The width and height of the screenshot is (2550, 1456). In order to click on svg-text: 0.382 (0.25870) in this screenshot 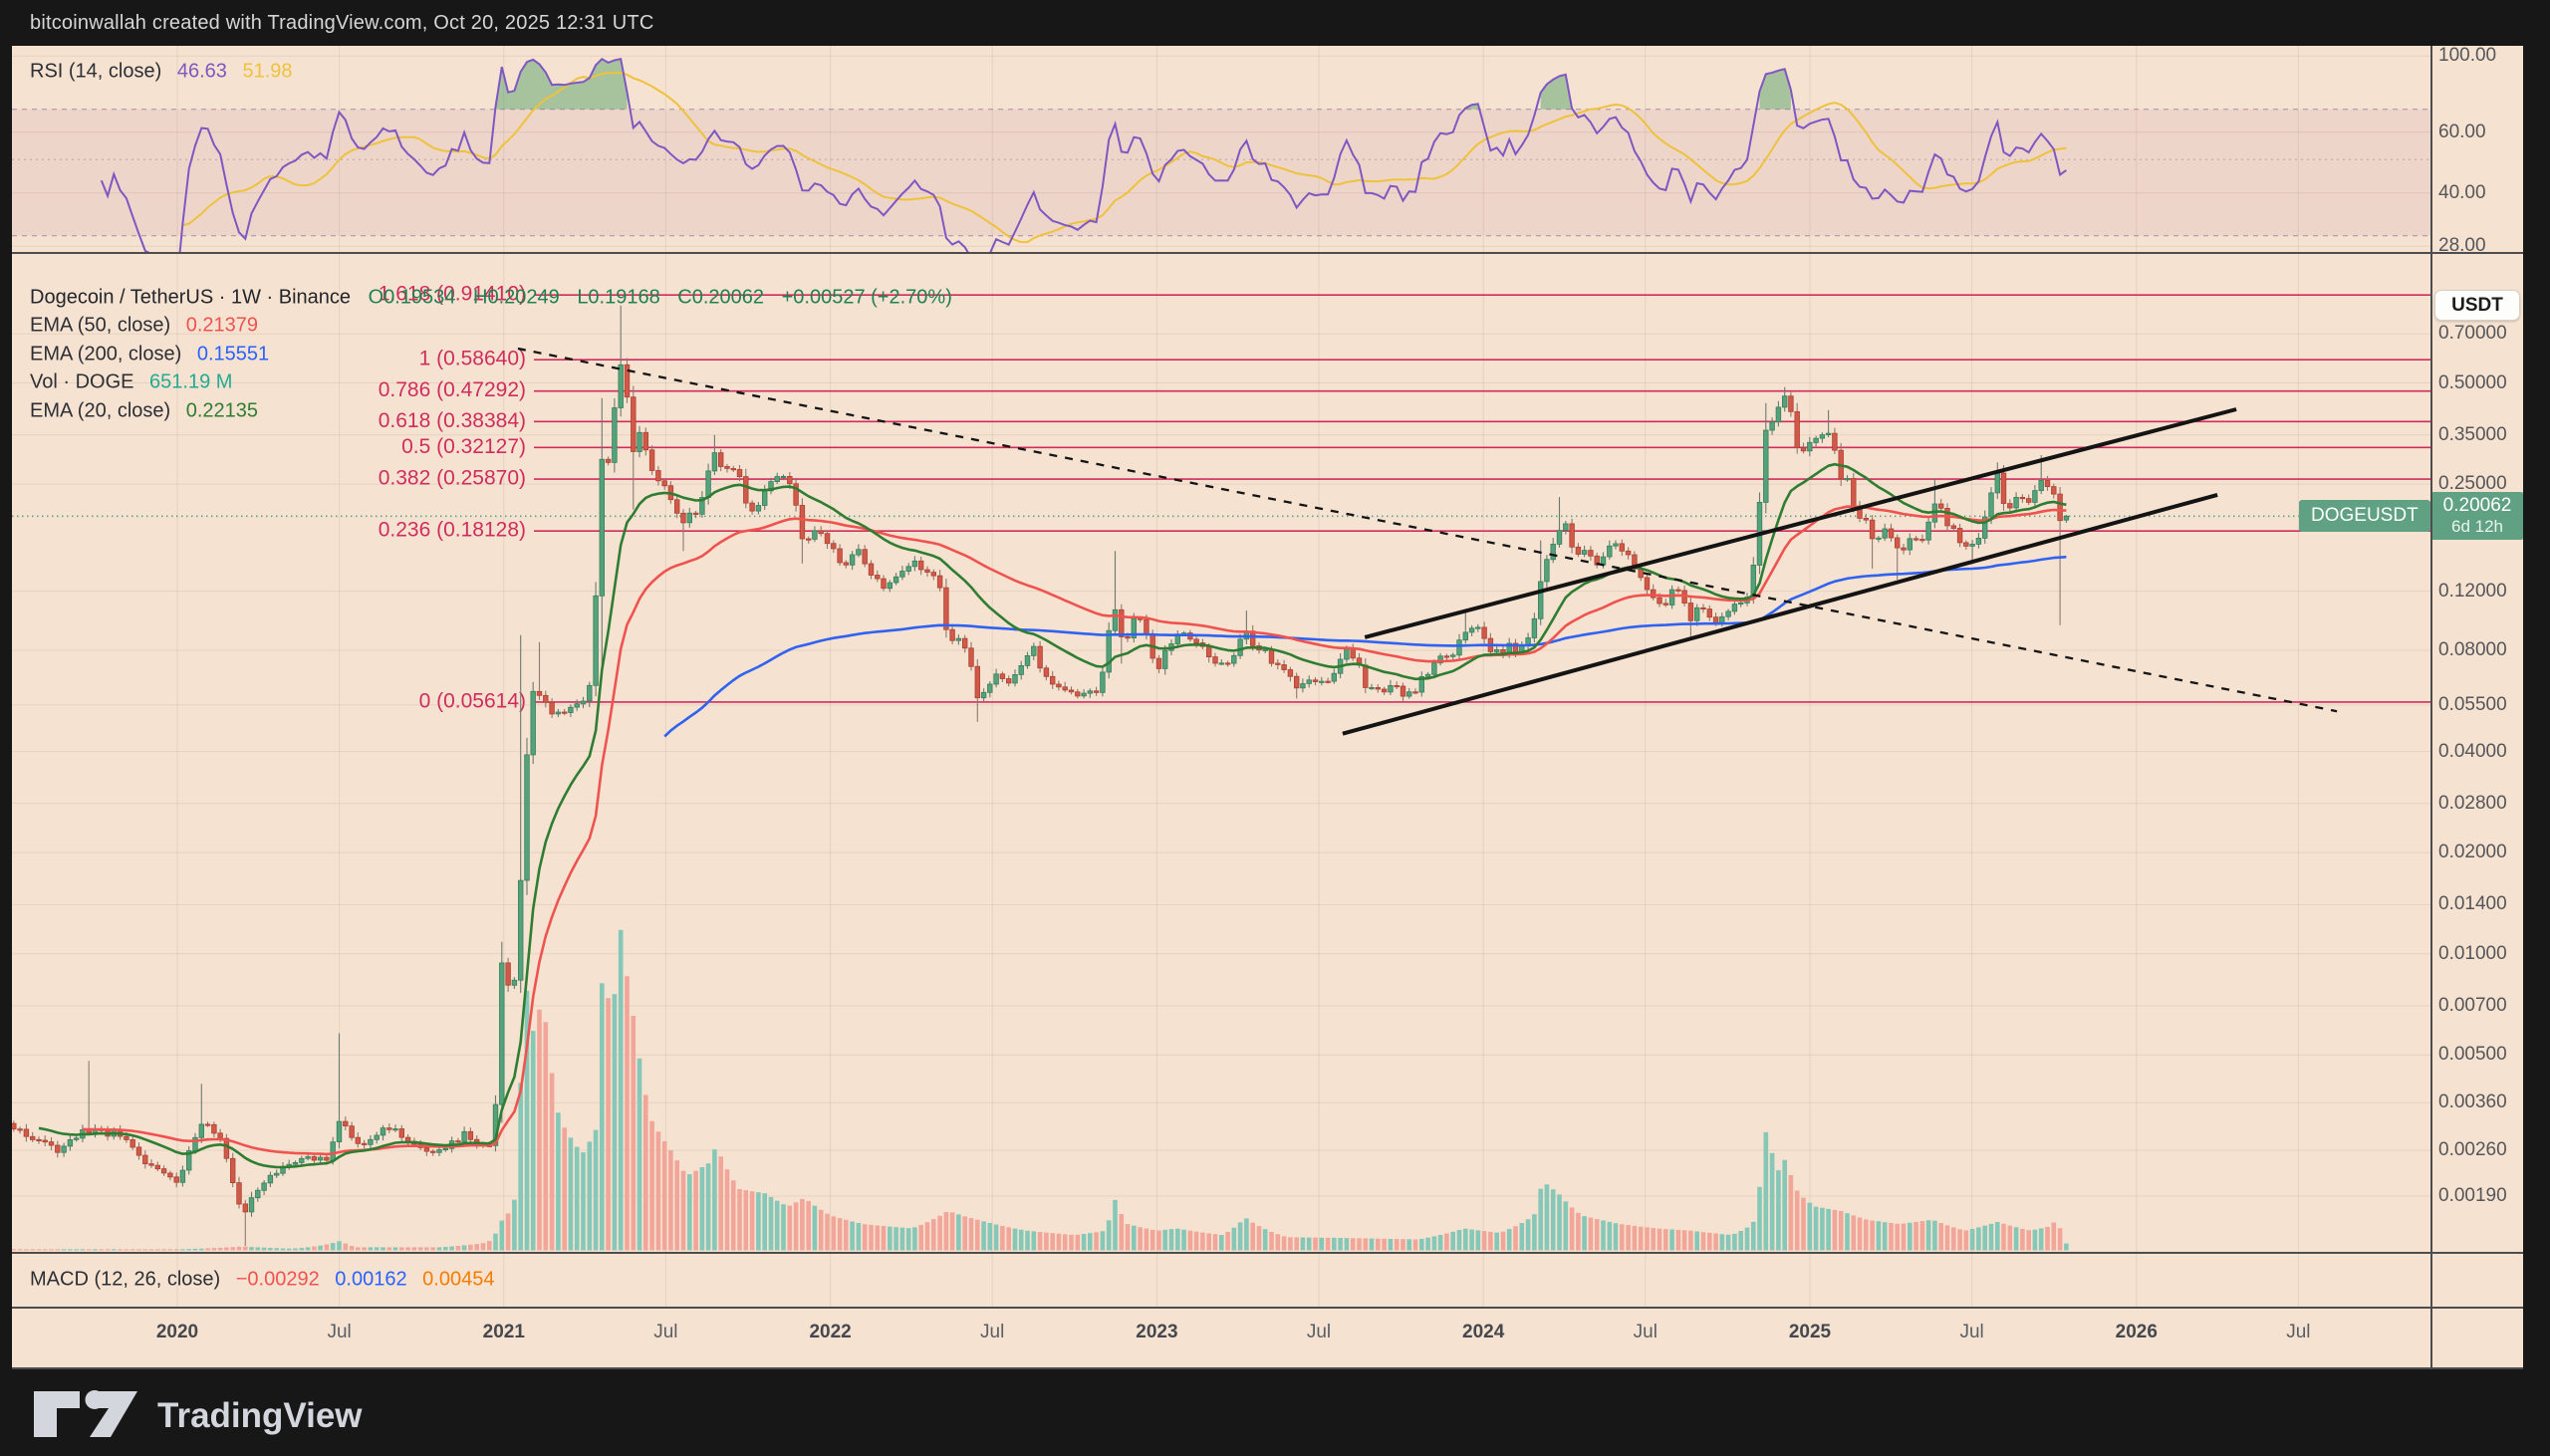, I will do `click(452, 478)`.